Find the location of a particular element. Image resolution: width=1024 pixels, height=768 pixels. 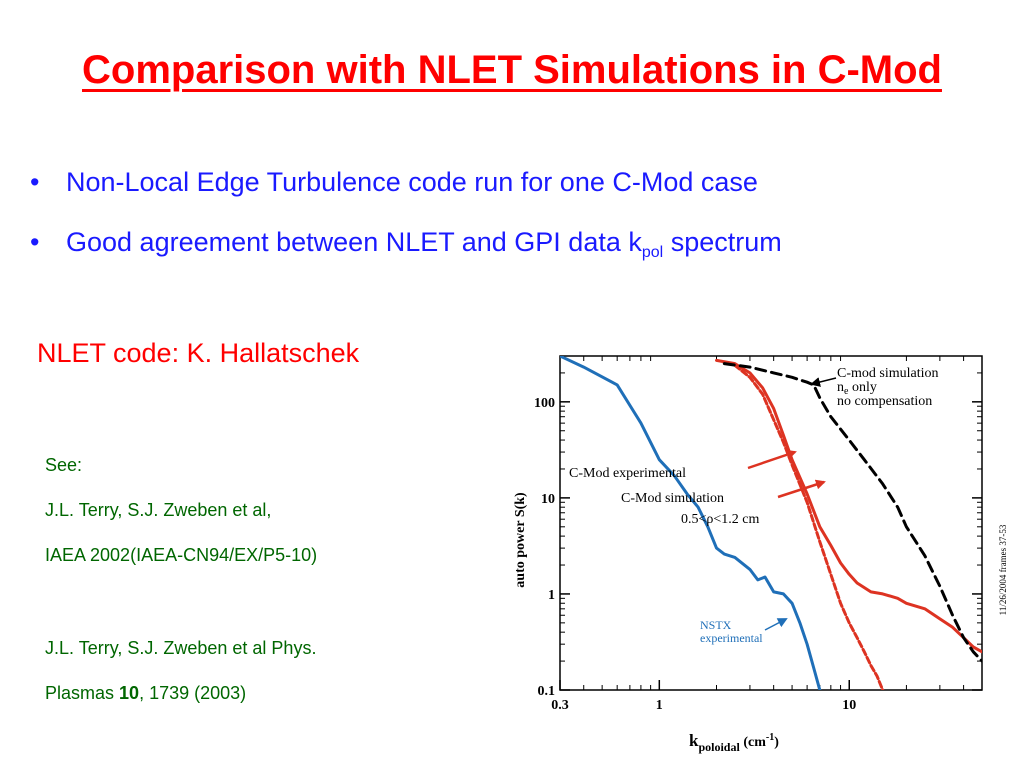

annotation-cmod-sim-ne-line3: no compensation is located at coordinates (884, 401).